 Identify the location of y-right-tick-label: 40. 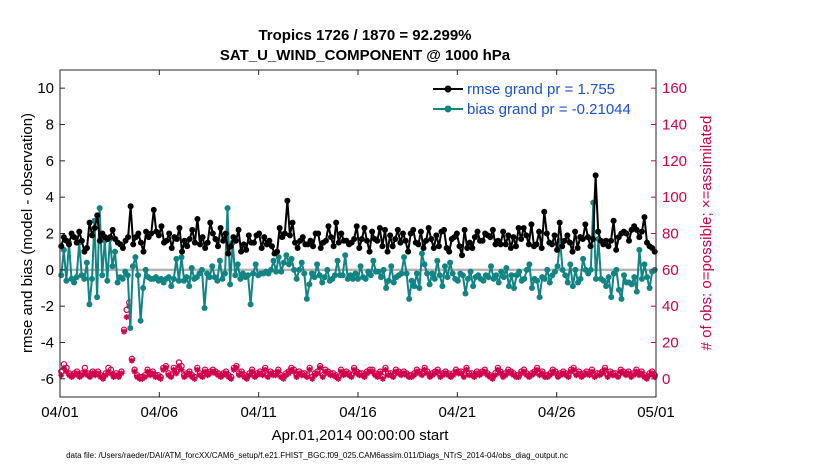
(670, 306).